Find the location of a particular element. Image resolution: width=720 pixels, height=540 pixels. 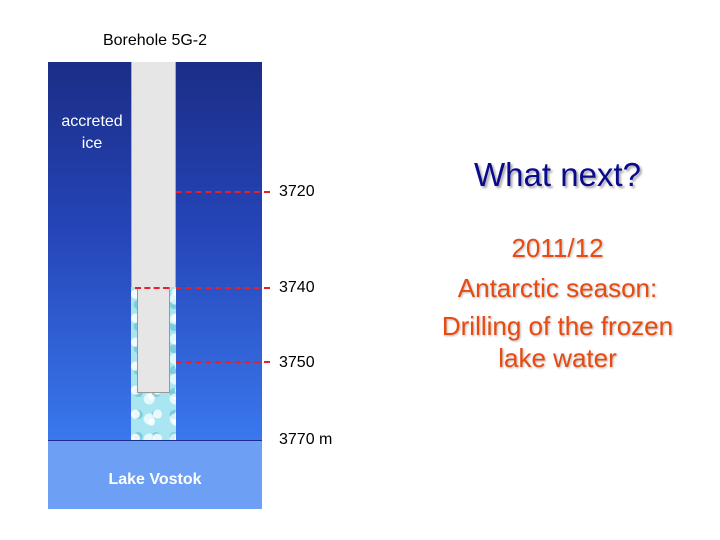

depth-label-3740: 3740 is located at coordinates (297, 287).